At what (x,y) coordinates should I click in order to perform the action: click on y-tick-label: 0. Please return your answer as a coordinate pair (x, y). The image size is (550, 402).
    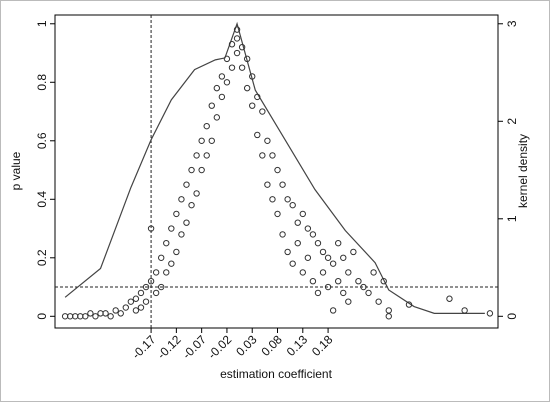
    Looking at the image, I should click on (42, 316).